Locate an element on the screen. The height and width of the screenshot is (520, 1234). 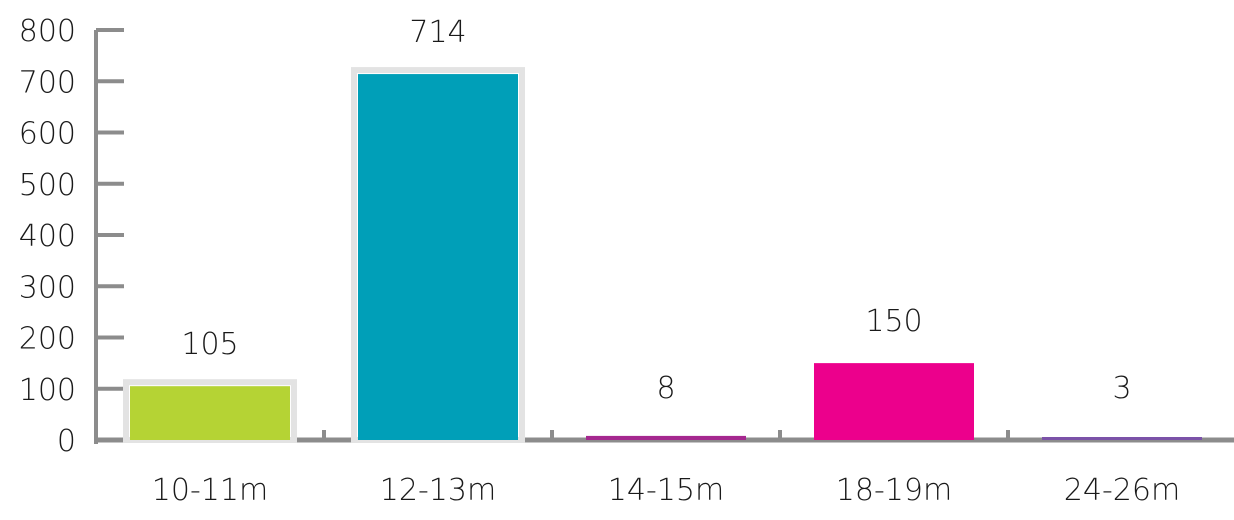
y-tick-label: 700 is located at coordinates (47, 82).